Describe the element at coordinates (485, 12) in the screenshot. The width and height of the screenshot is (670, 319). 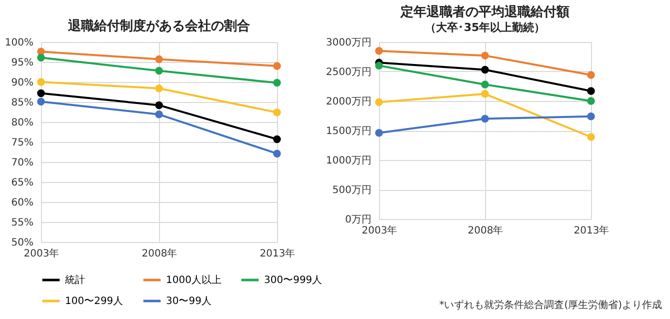
I see `chart-title: 定年退職者の平均退職給付額` at that location.